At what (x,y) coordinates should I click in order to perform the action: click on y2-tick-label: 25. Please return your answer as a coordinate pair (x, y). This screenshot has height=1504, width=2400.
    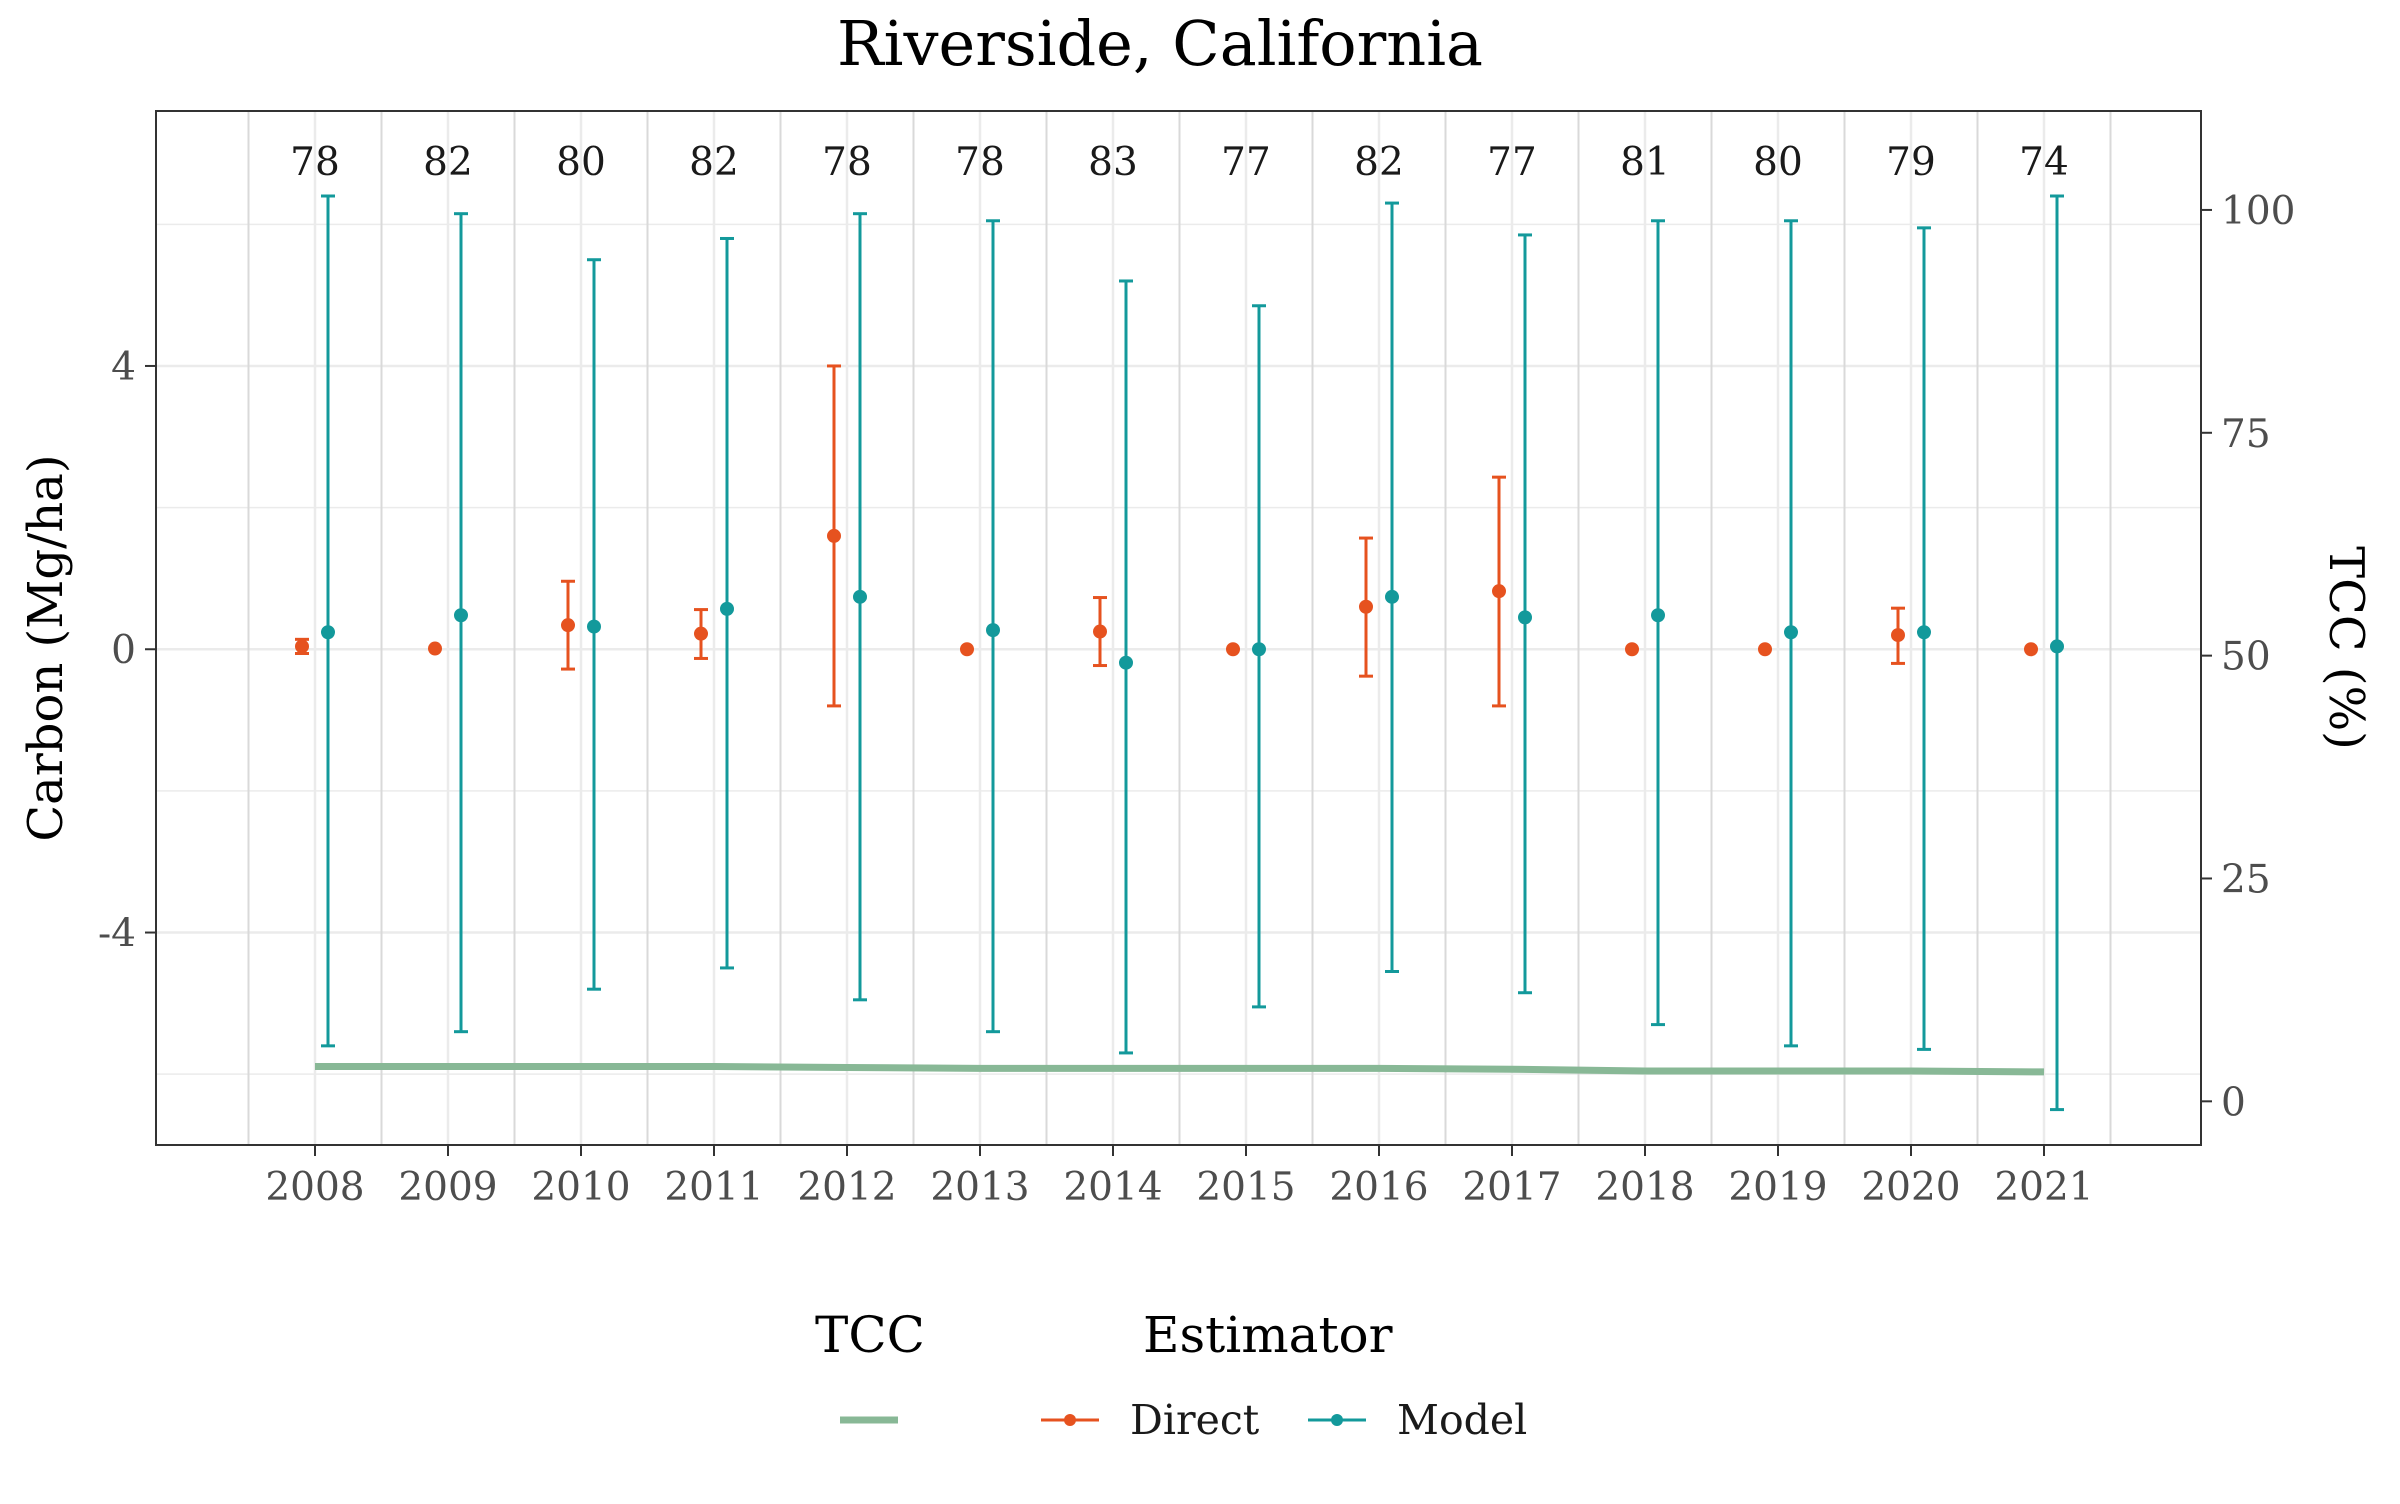
    Looking at the image, I should click on (2246, 879).